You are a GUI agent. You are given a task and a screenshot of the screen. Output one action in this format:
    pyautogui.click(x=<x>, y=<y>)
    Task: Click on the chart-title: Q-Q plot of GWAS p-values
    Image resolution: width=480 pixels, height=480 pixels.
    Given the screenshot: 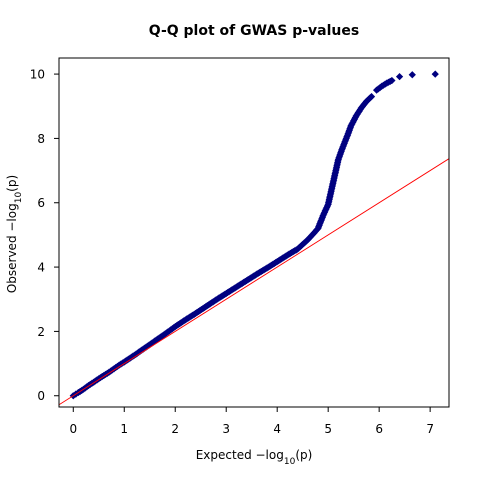 What is the action you would take?
    pyautogui.click(x=254, y=31)
    